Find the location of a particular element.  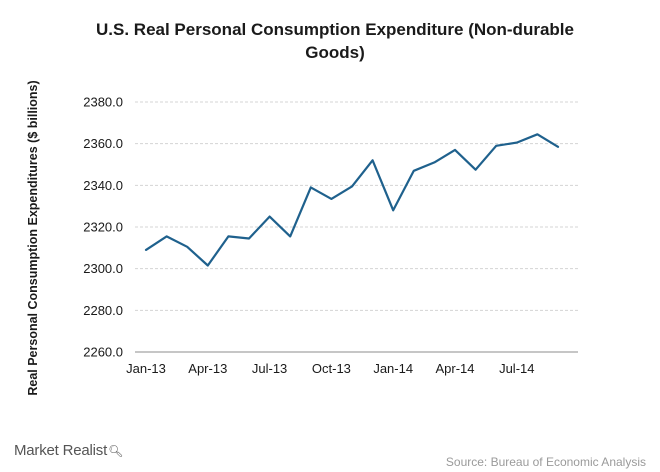

x-tick-label: Oct-13 is located at coordinates (331, 368).